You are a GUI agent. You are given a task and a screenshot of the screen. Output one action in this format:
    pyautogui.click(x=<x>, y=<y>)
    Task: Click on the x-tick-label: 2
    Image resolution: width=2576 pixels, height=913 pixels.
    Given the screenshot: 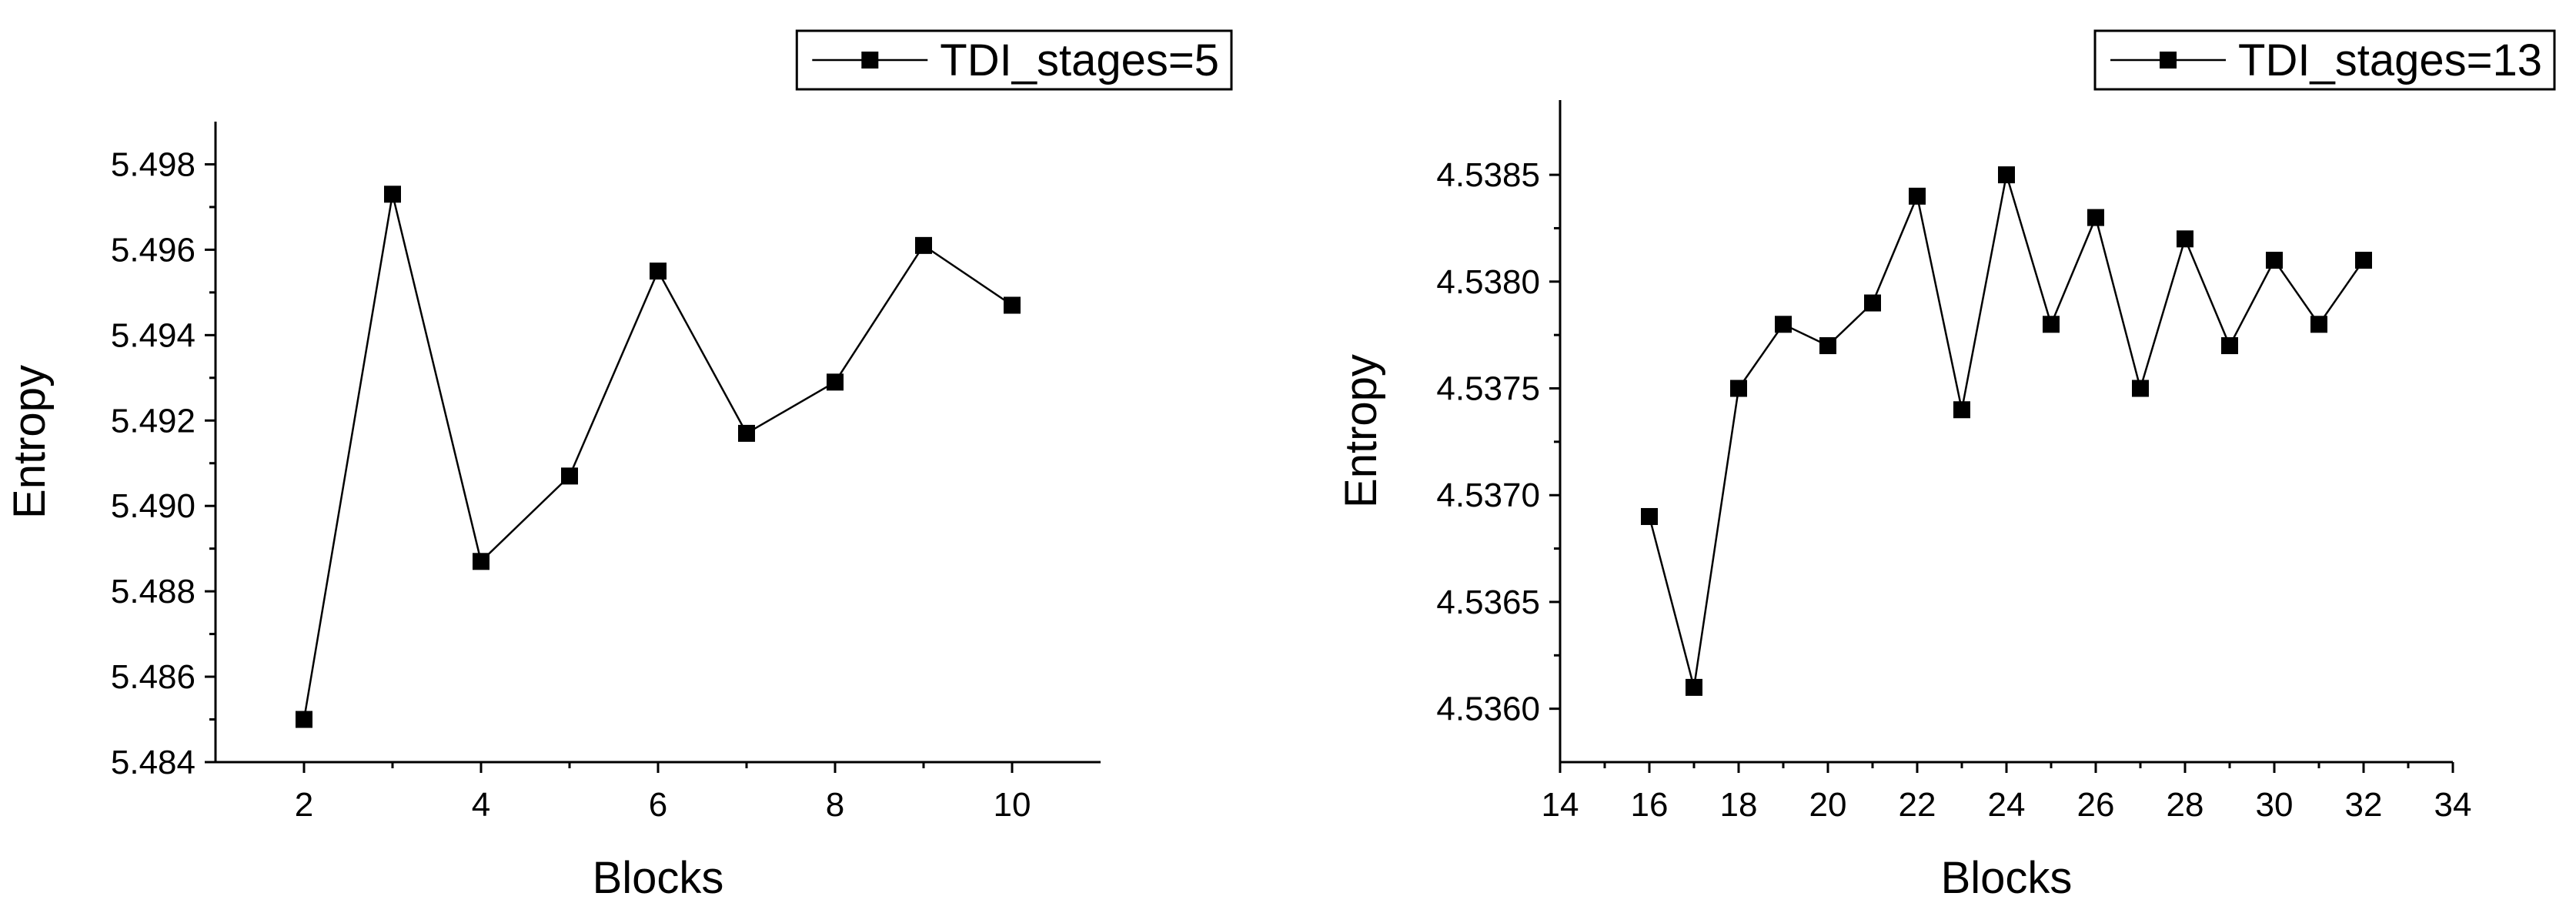 What is the action you would take?
    pyautogui.click(x=304, y=805)
    